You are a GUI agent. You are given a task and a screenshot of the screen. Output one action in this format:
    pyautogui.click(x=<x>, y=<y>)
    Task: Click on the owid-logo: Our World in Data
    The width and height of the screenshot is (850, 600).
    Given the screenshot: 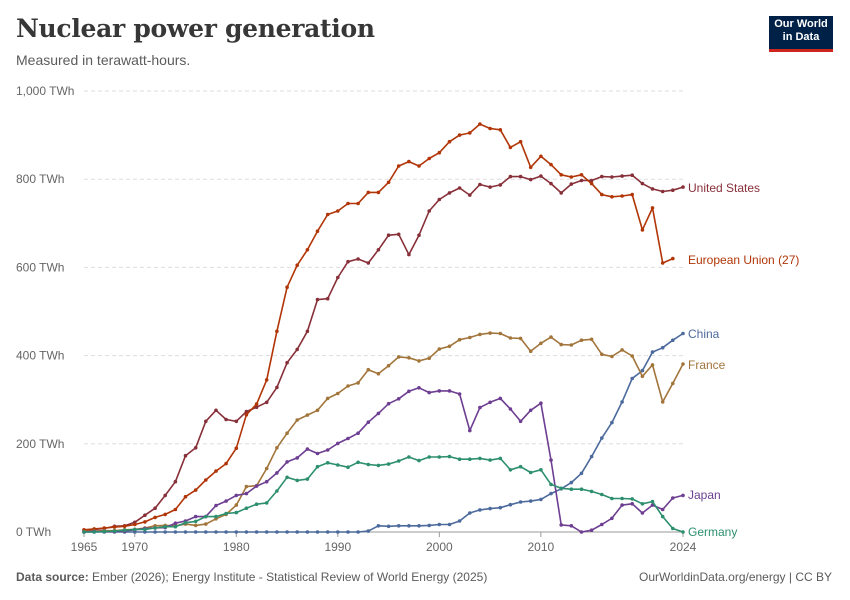 What is the action you would take?
    pyautogui.click(x=801, y=34)
    